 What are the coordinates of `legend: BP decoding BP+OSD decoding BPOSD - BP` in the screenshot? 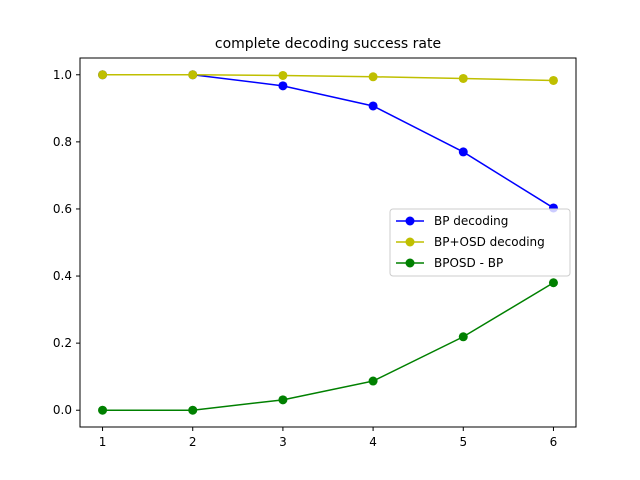 It's located at (480, 242).